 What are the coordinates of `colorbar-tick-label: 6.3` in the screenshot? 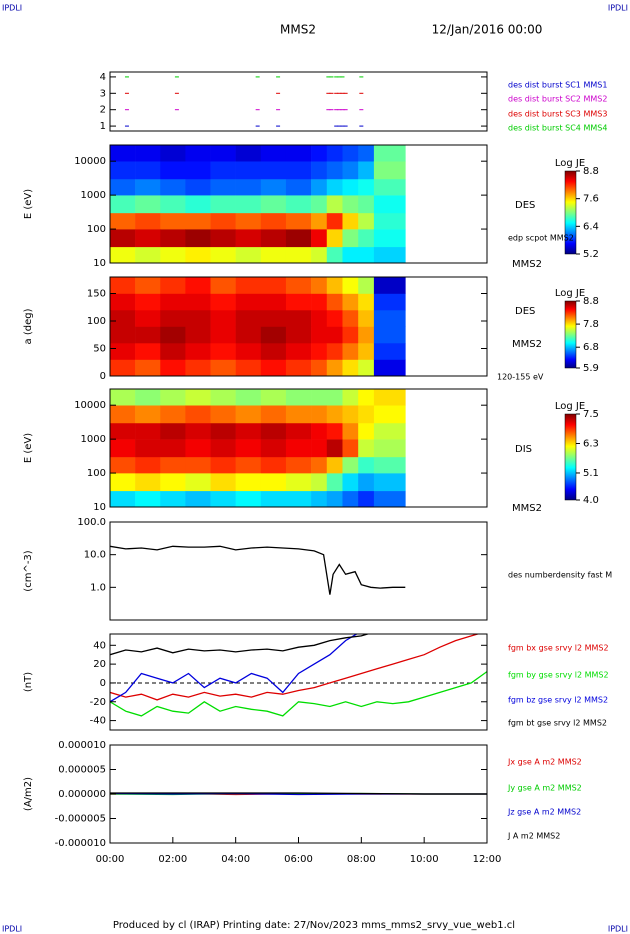 It's located at (591, 443).